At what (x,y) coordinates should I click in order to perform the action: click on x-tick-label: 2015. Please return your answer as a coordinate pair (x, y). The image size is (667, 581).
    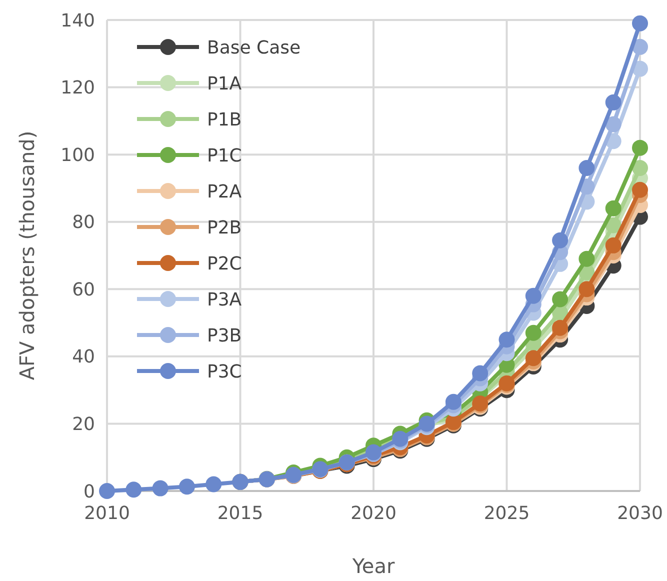
    Looking at the image, I should click on (240, 513).